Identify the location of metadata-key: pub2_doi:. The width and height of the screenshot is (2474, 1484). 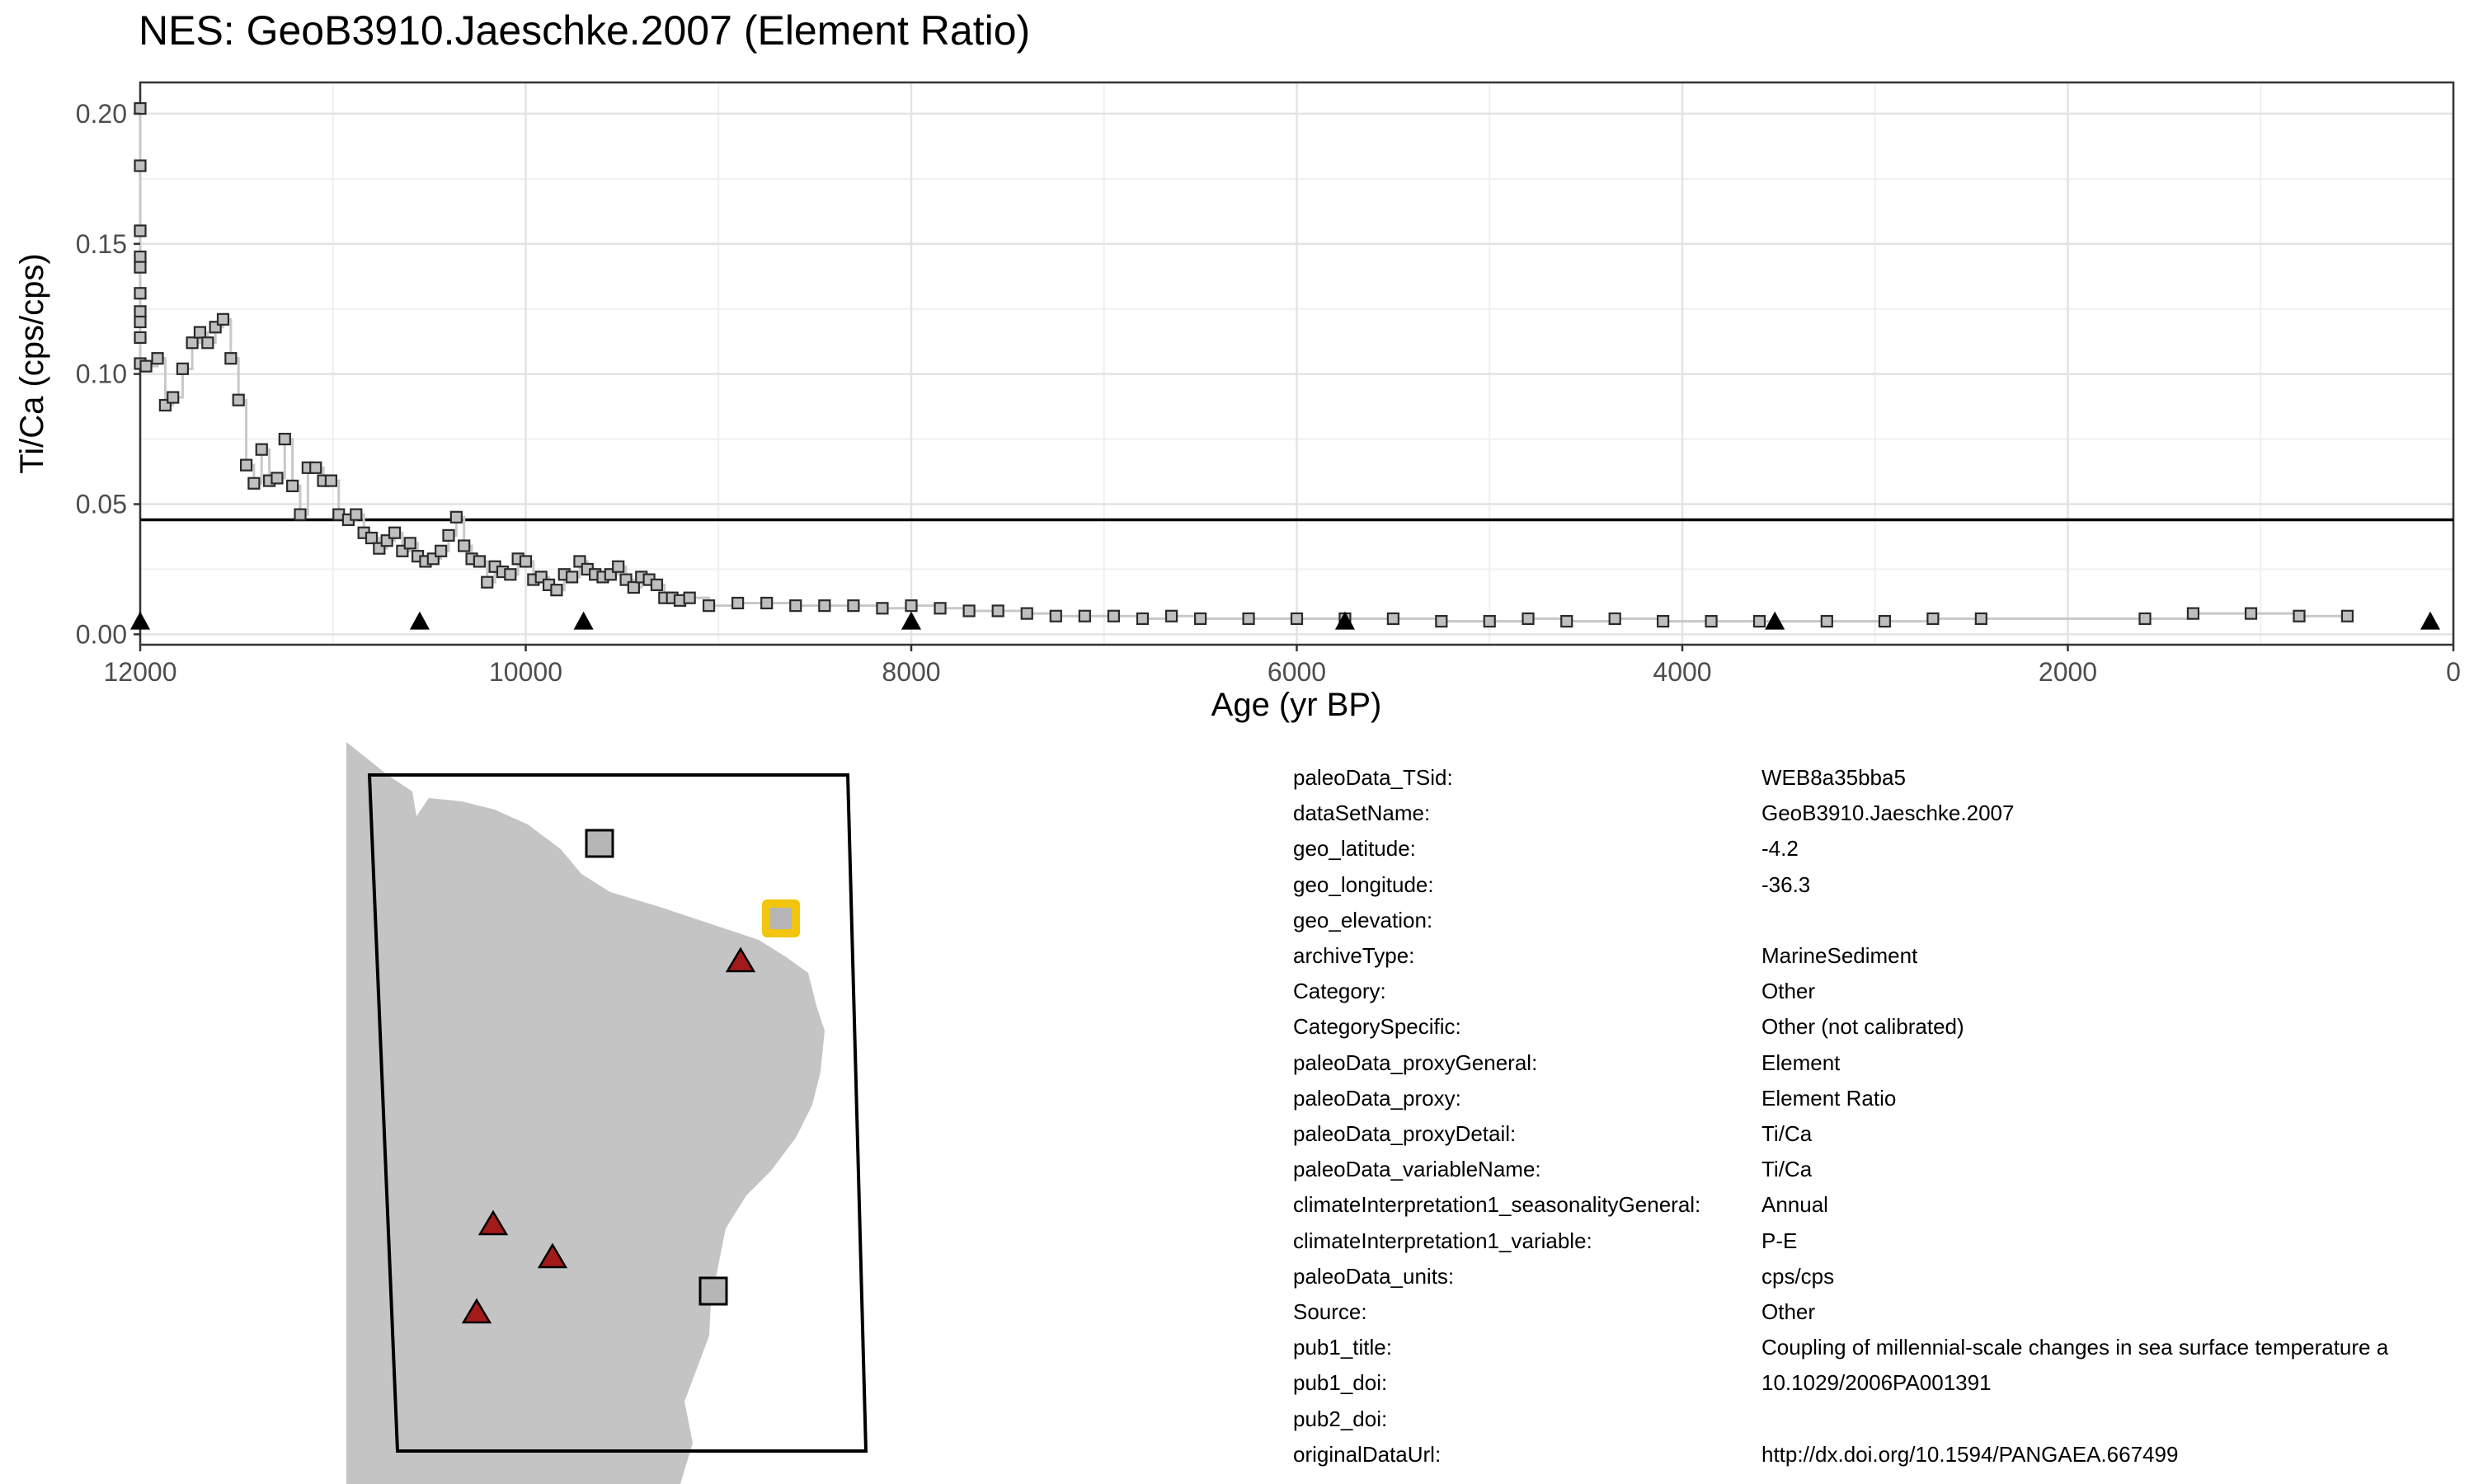
(1340, 1418).